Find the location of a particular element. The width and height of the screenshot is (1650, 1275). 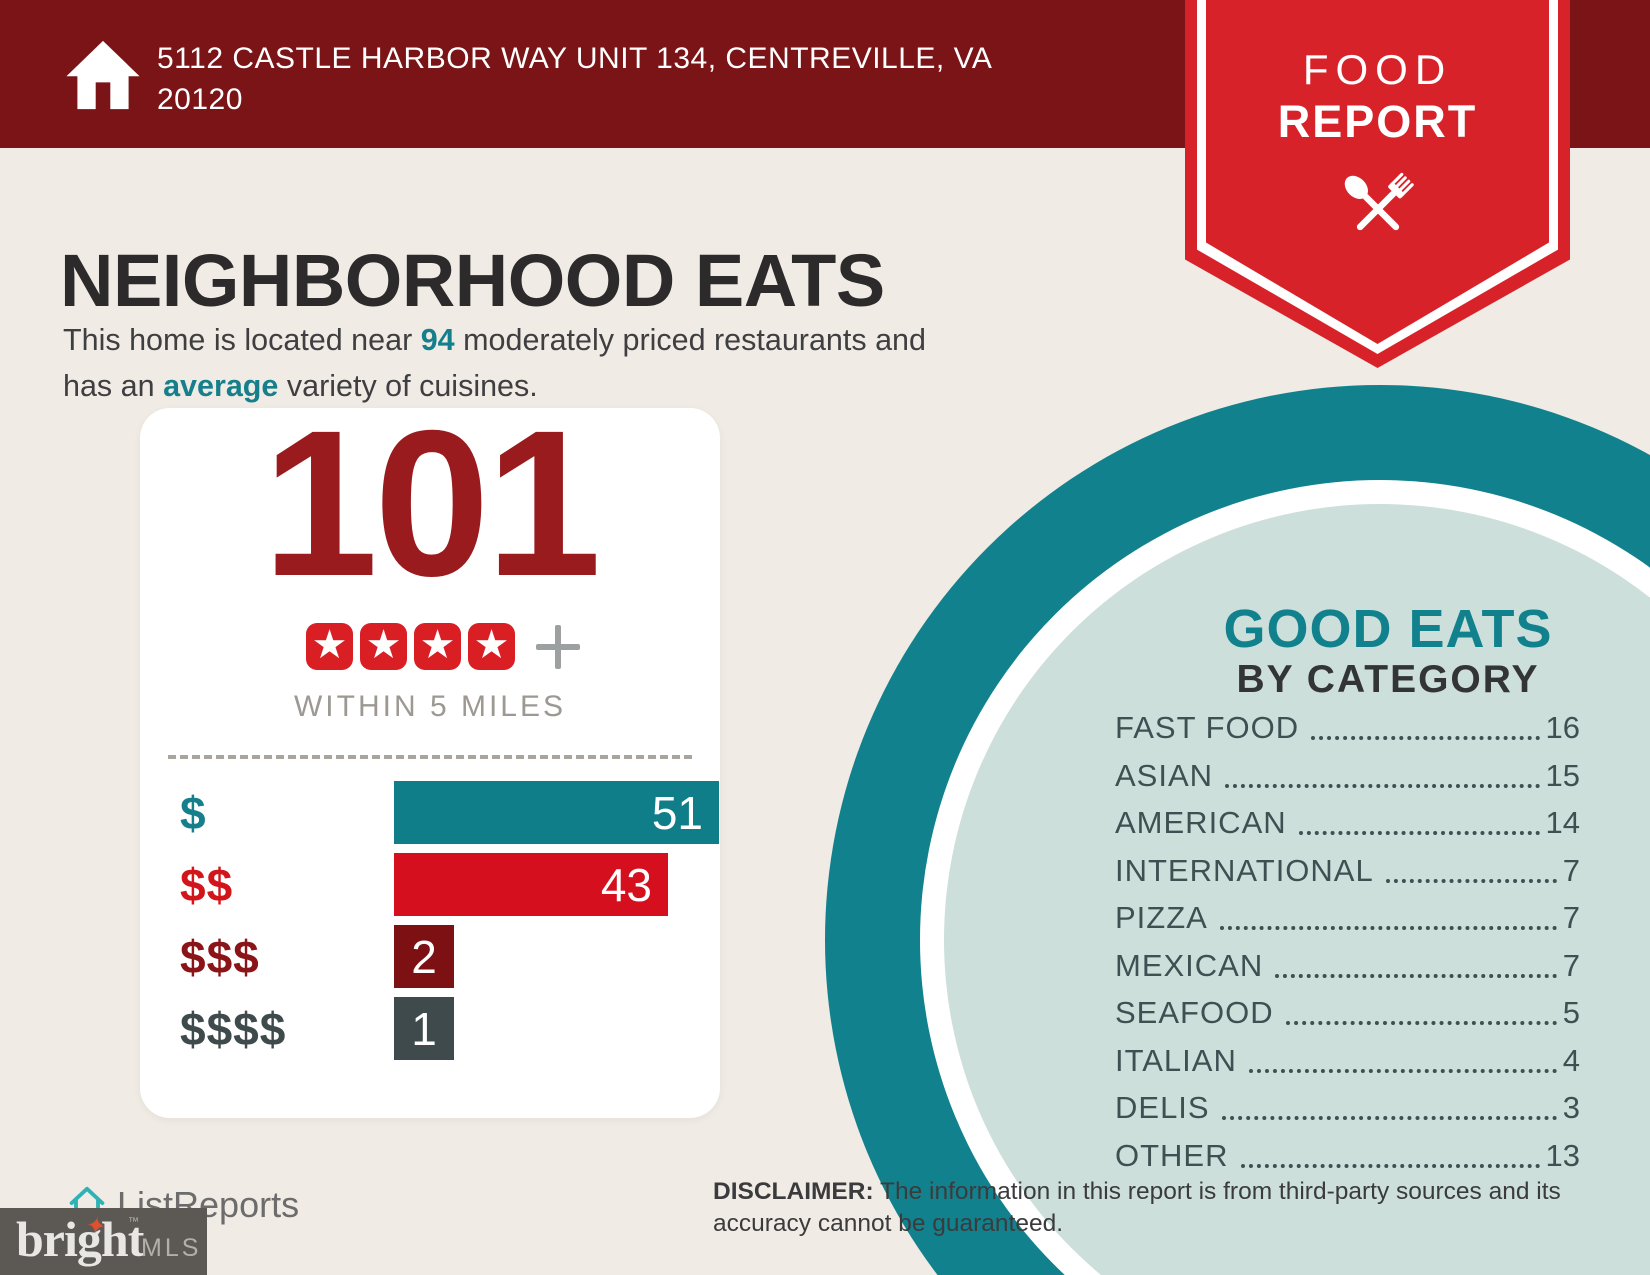

home-icon is located at coordinates (103, 77).